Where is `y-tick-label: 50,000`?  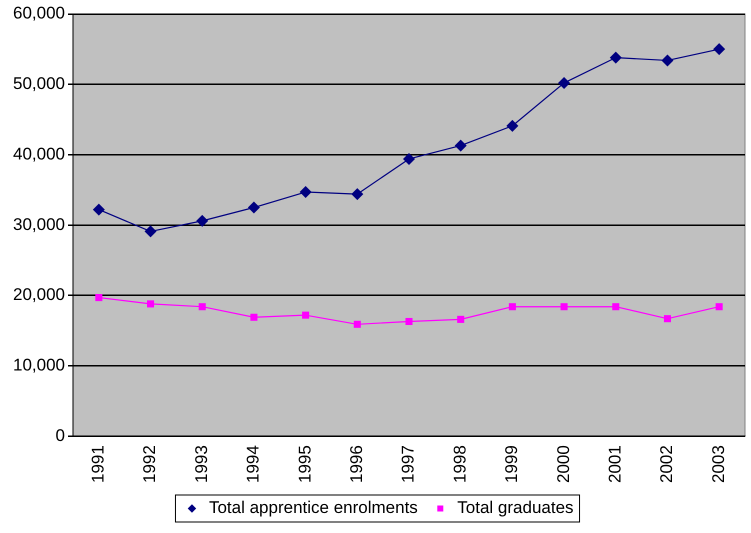 y-tick-label: 50,000 is located at coordinates (38, 84).